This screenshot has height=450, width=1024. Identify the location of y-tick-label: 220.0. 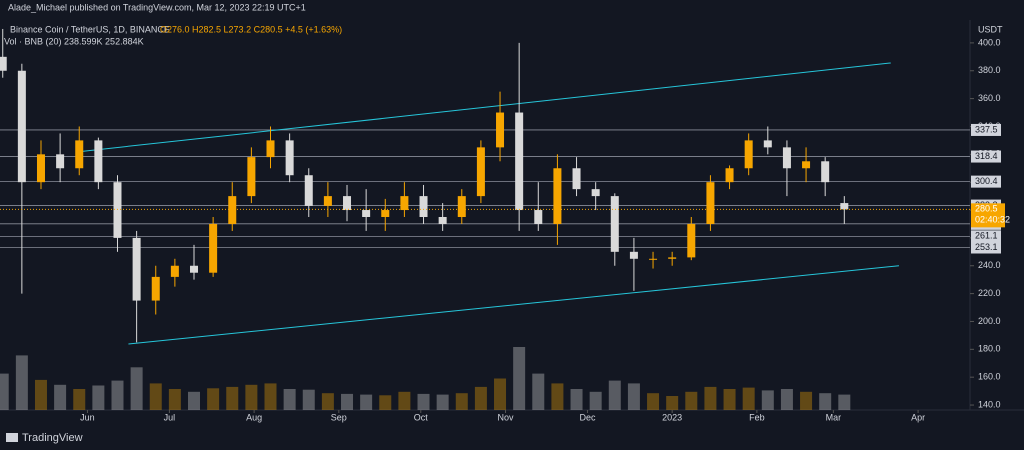
(989, 293).